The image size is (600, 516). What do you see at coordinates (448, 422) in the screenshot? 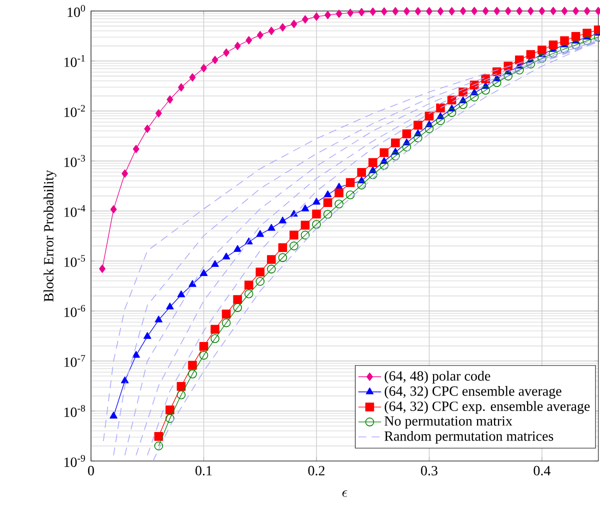
I see `legend-label: No permutation matrix` at bounding box center [448, 422].